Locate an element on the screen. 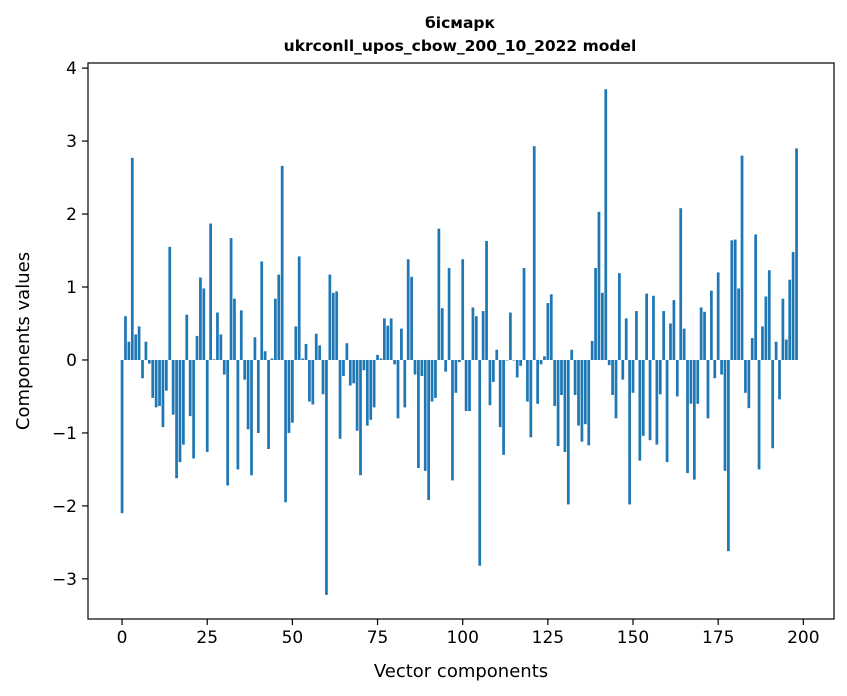 Image resolution: width=847 pixels, height=696 pixels. y-tick-label: −1 is located at coordinates (64, 434).